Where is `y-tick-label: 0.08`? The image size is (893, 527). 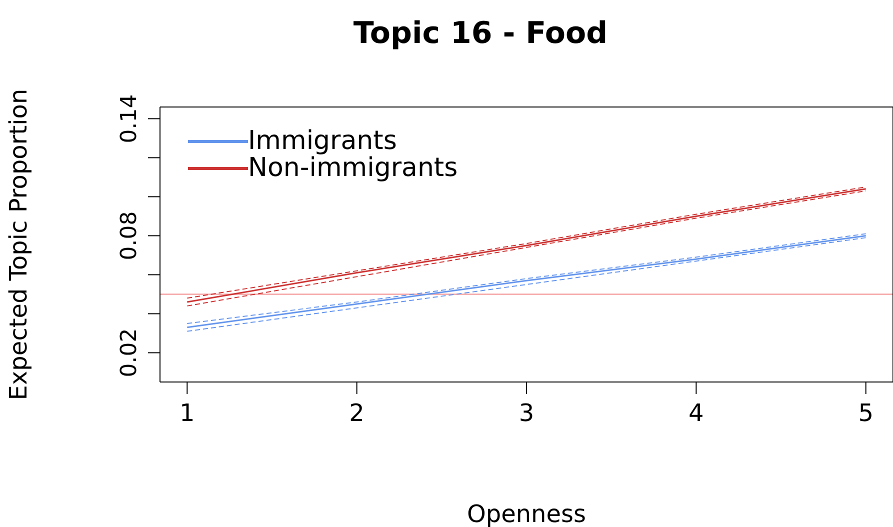
y-tick-label: 0.08 is located at coordinates (129, 235).